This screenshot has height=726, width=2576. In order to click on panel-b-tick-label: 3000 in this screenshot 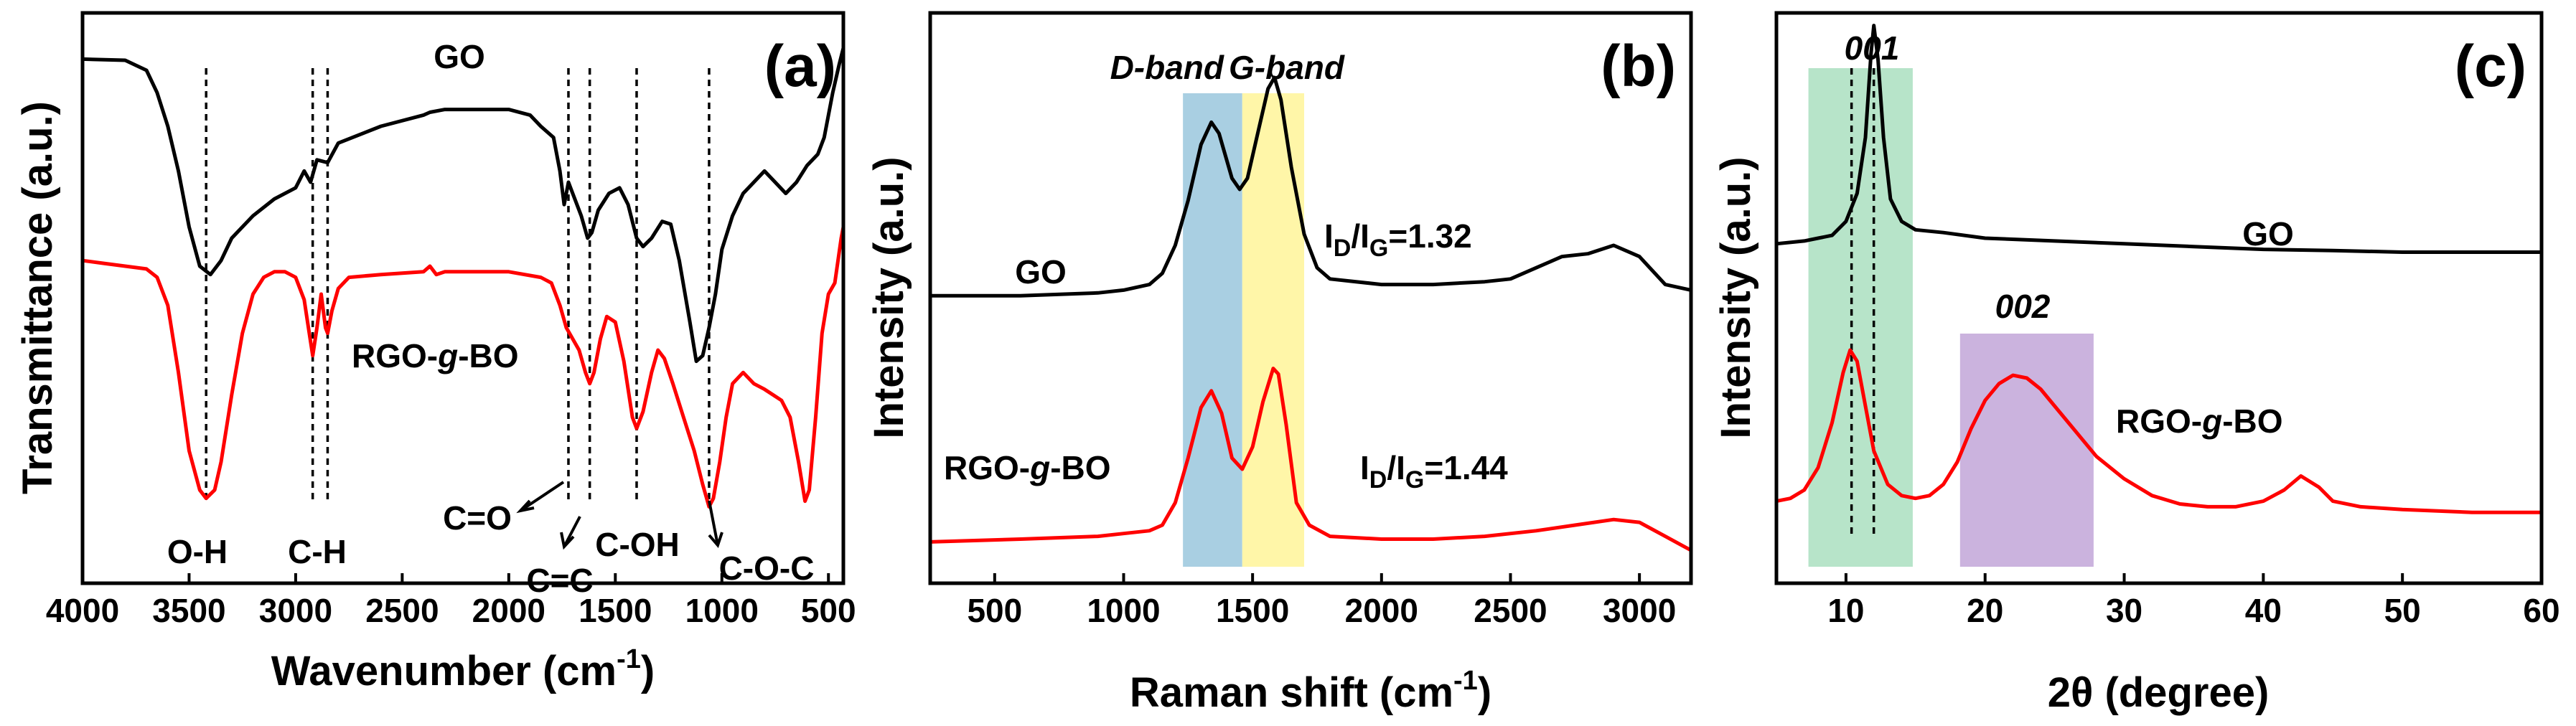, I will do `click(1640, 610)`.